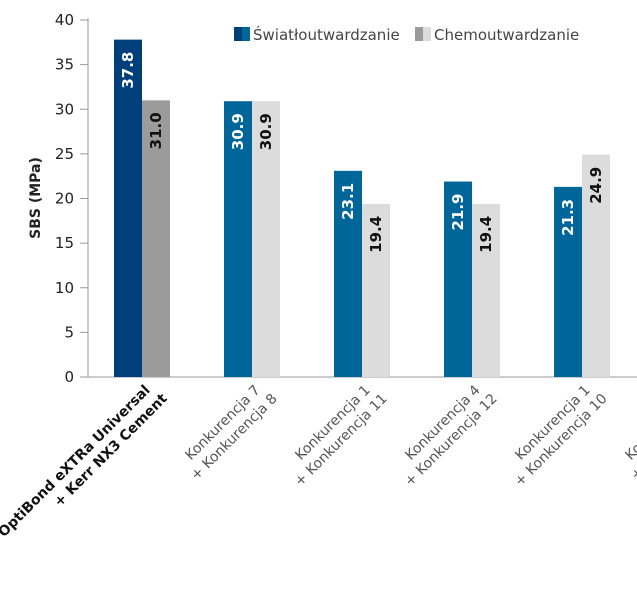 Image resolution: width=637 pixels, height=593 pixels. I want to click on y-tick-label: 35, so click(64, 65).